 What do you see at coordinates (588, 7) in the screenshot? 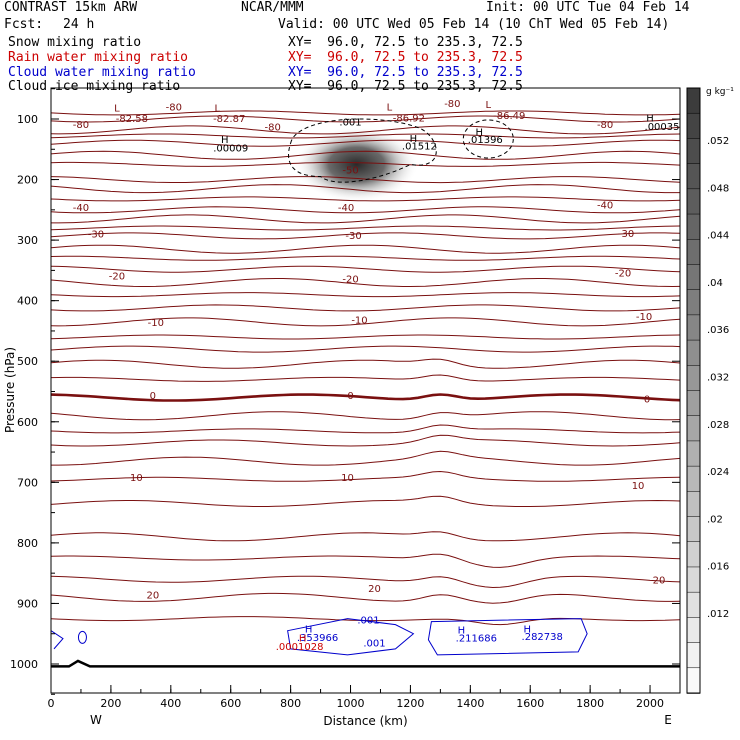
I see `init-time: Init: 00 UTC Tue 04 Feb 14` at bounding box center [588, 7].